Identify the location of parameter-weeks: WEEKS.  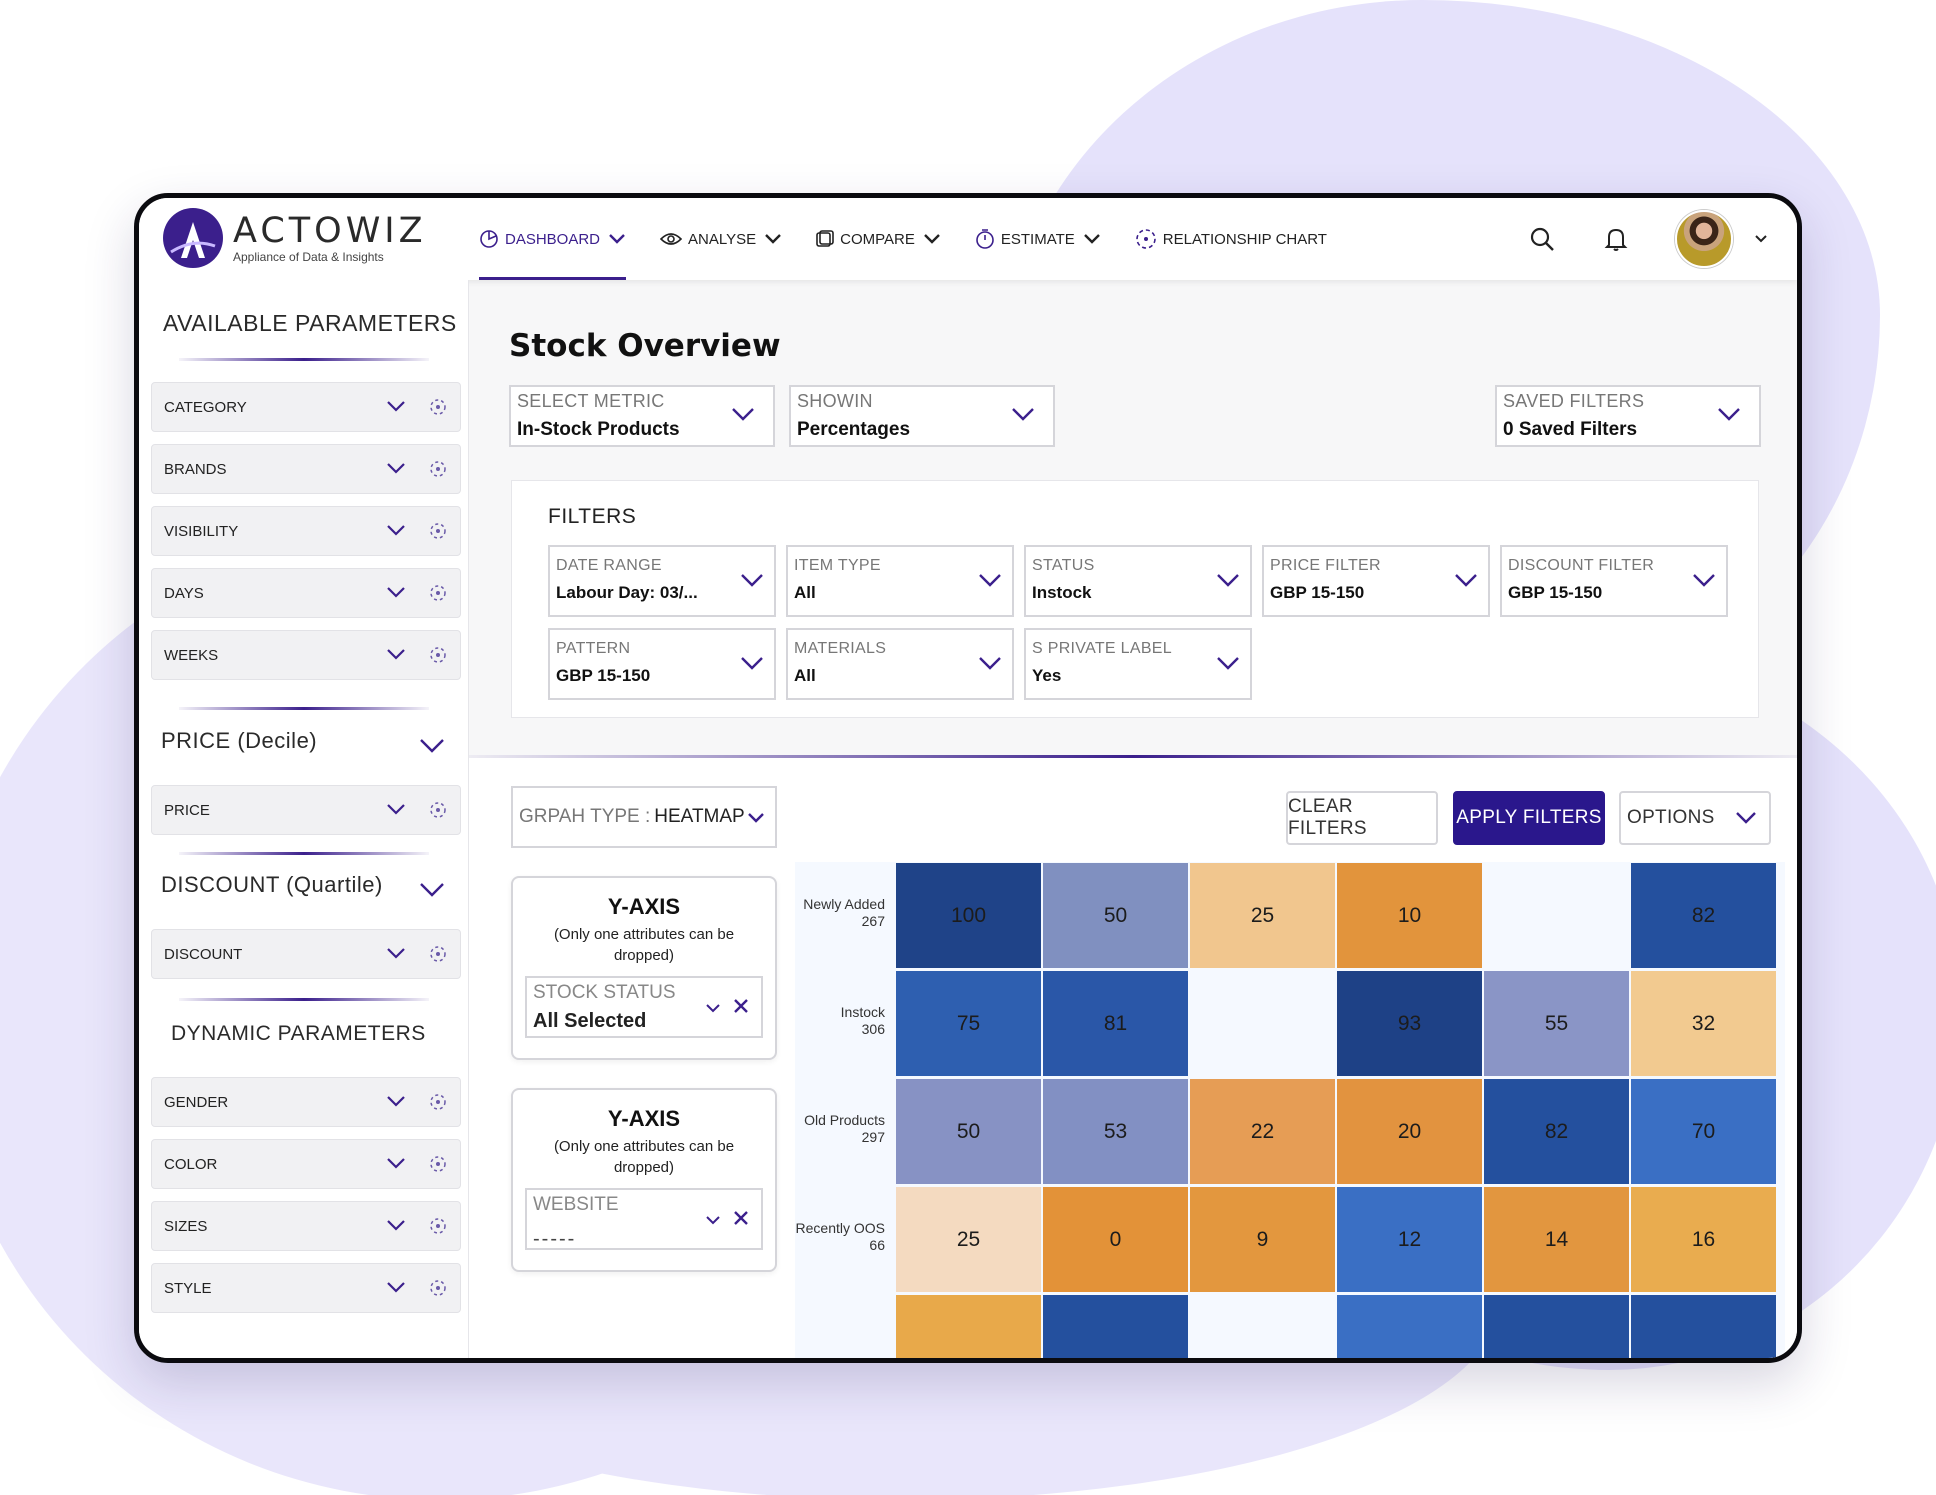
(306, 655).